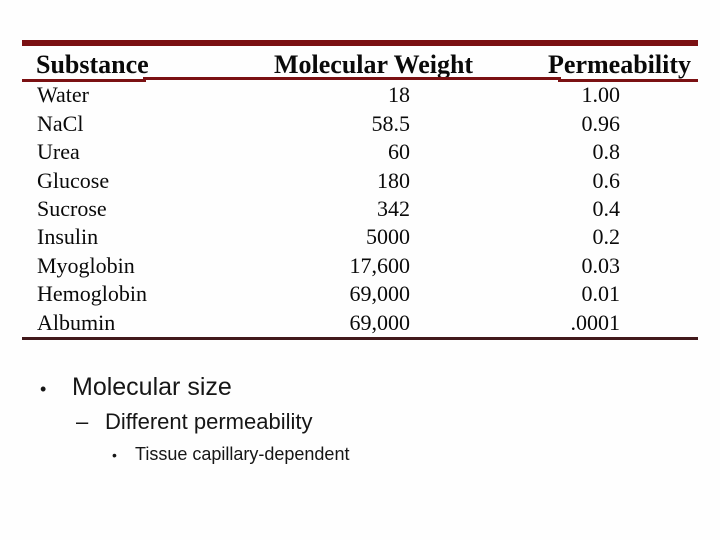 Image resolution: width=720 pixels, height=540 pixels. I want to click on substance-cell: Myoglobin, so click(86, 265).